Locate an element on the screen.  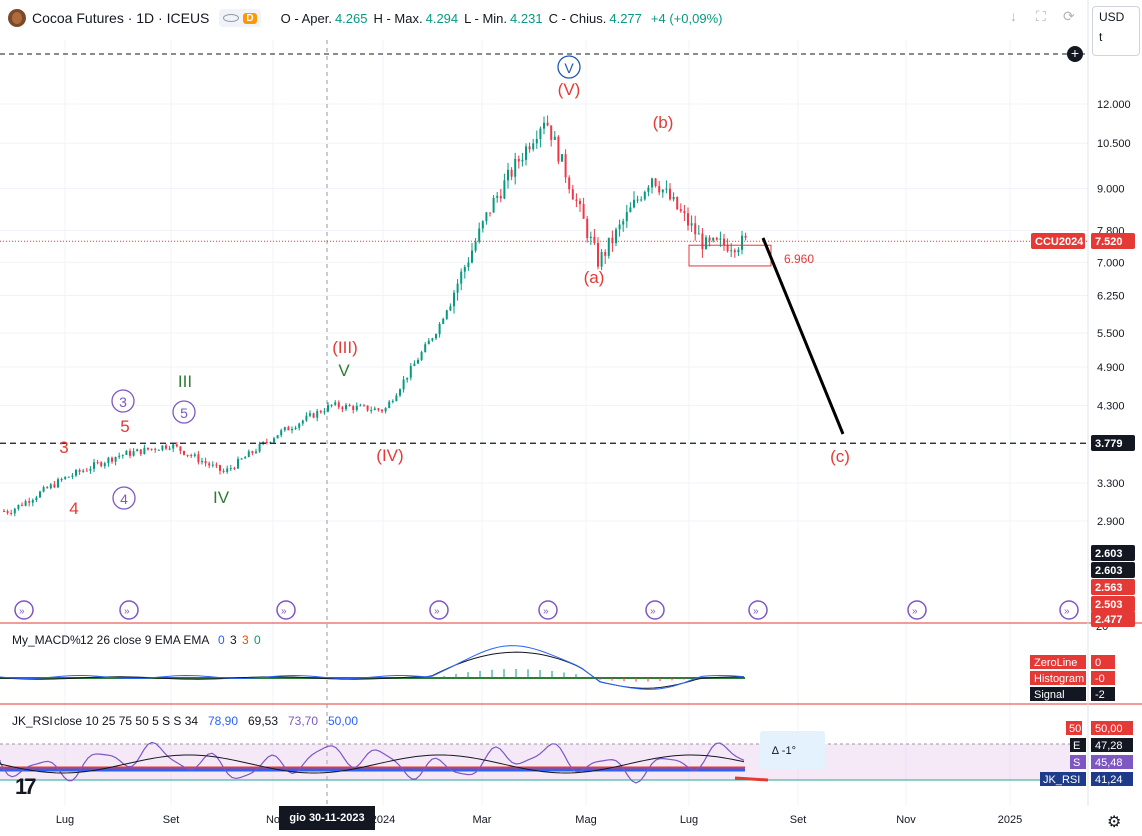
rsi-legend-name: S is located at coordinates (1076, 763).